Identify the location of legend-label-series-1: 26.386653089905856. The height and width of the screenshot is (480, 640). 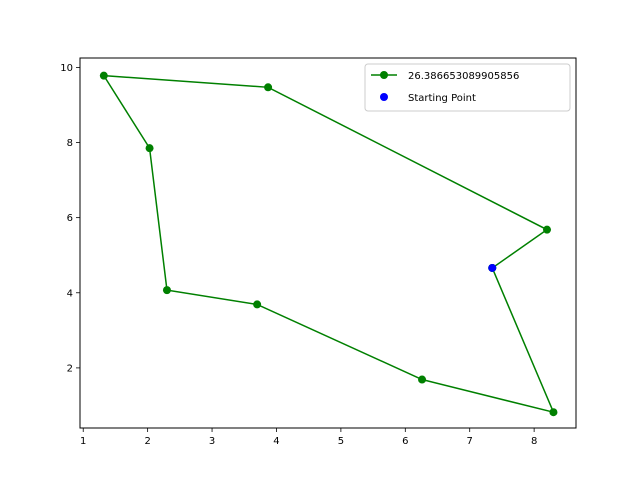
(463, 76).